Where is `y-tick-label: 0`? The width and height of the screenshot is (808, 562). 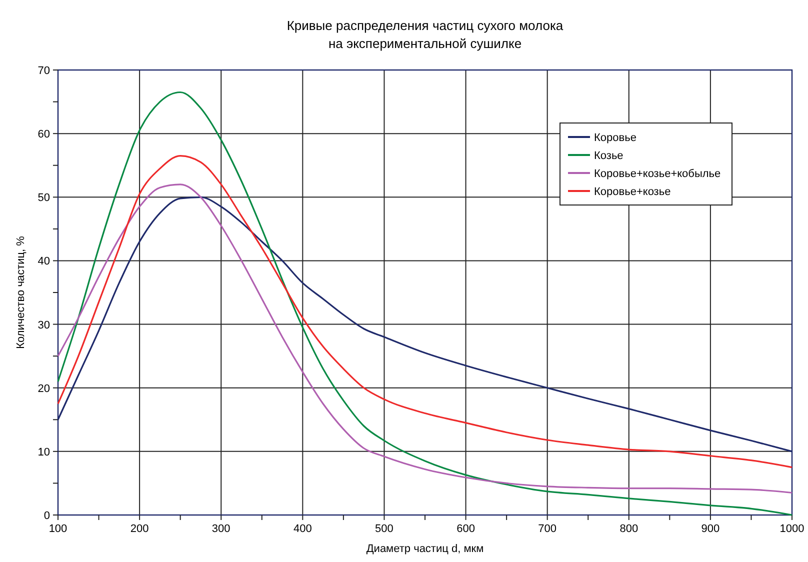 y-tick-label: 0 is located at coordinates (47, 516).